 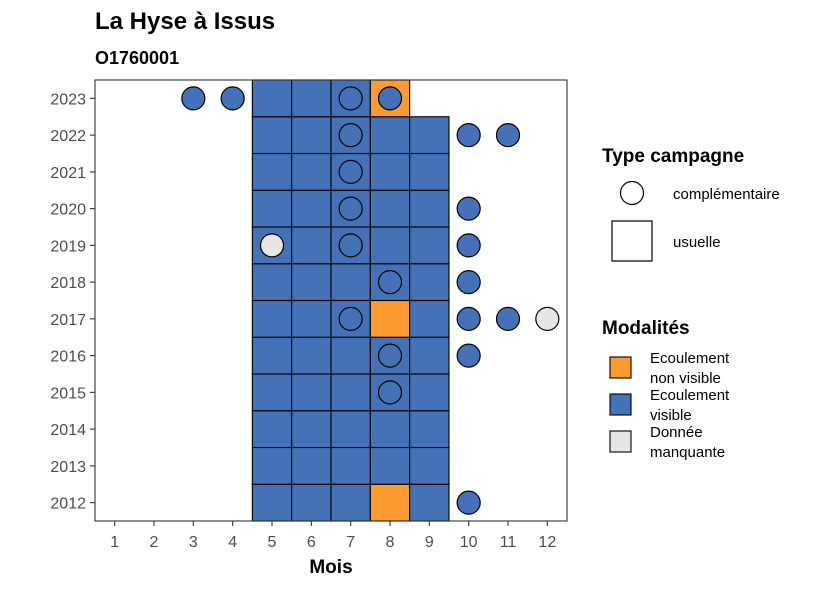 I want to click on legend-complementaire-circle-icon, so click(x=632, y=193).